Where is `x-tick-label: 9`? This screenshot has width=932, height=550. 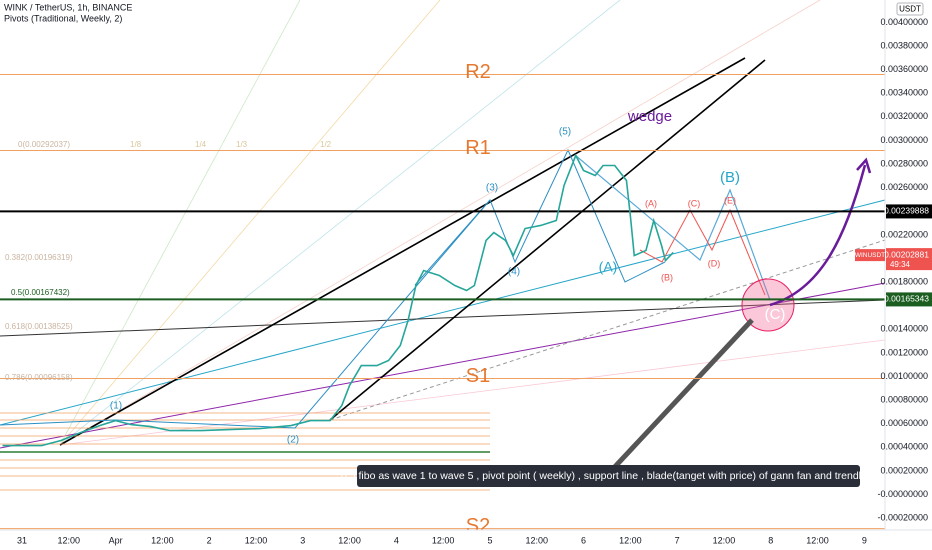
x-tick-label: 9 is located at coordinates (864, 540).